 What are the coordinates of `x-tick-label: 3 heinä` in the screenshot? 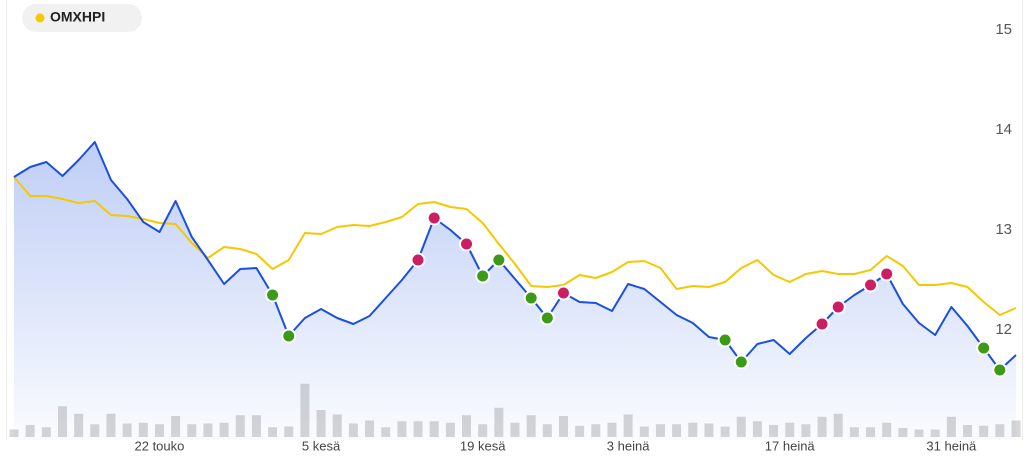 It's located at (628, 445).